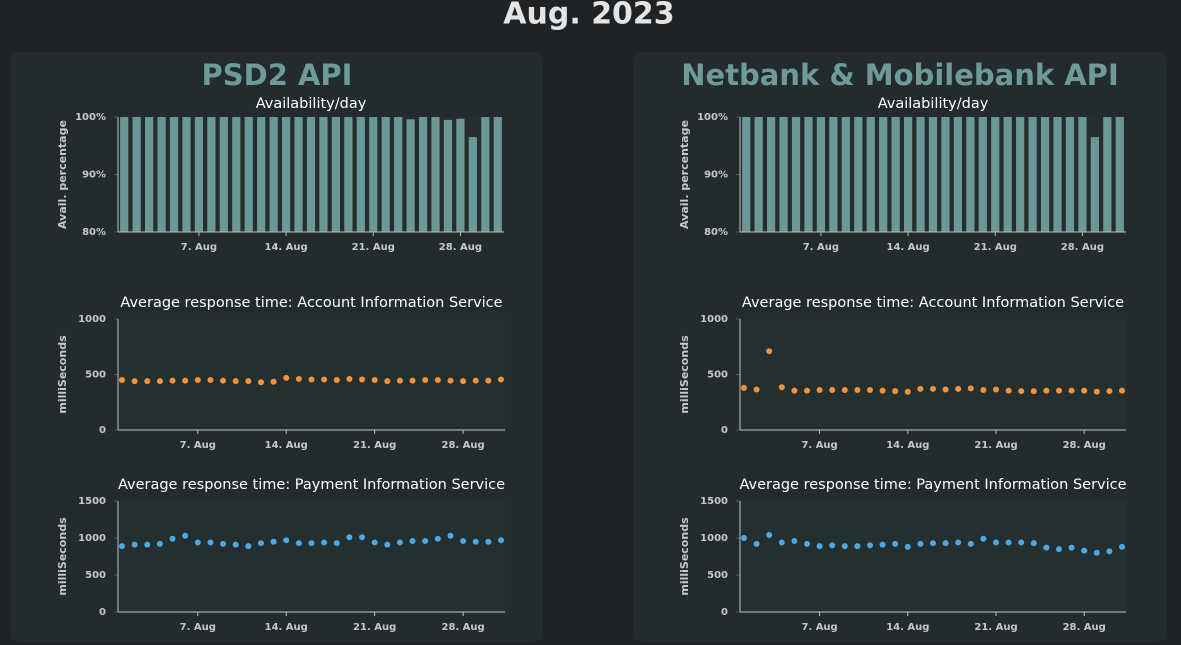 The width and height of the screenshot is (1181, 645). What do you see at coordinates (716, 175) in the screenshot?
I see `y-tick-label: 90%` at bounding box center [716, 175].